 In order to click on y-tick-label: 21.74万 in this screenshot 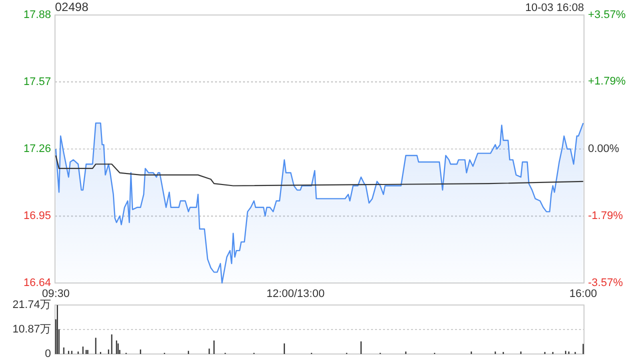, I will do `click(31, 304)`.